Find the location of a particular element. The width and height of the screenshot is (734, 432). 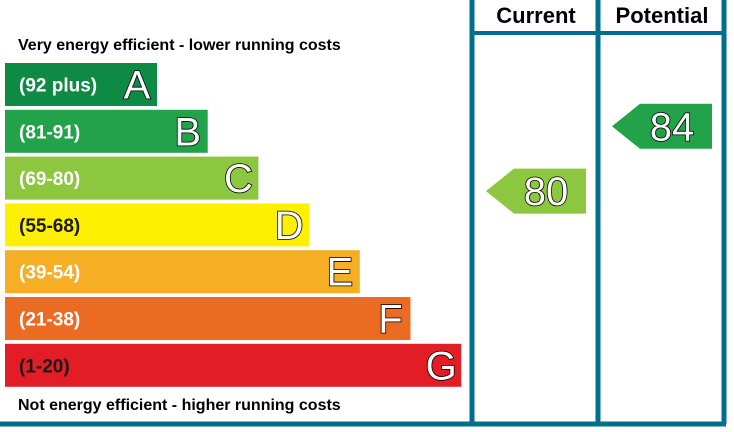

band-bar-b is located at coordinates (106, 131).